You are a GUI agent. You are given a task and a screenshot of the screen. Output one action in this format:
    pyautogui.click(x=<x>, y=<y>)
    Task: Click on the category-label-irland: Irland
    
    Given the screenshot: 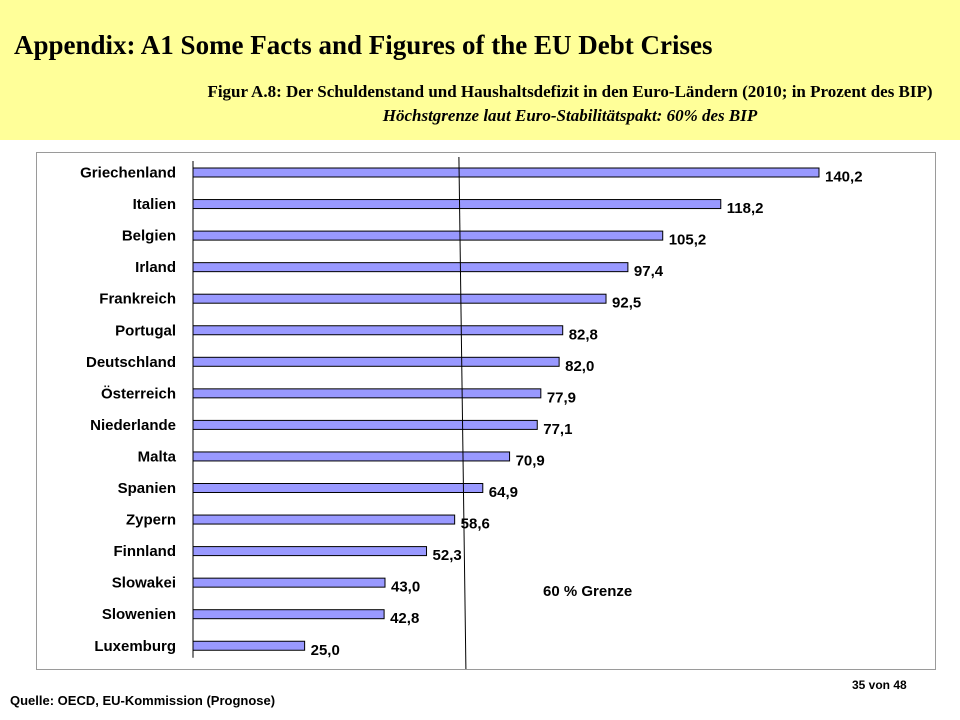 What is the action you would take?
    pyautogui.click(x=155, y=267)
    